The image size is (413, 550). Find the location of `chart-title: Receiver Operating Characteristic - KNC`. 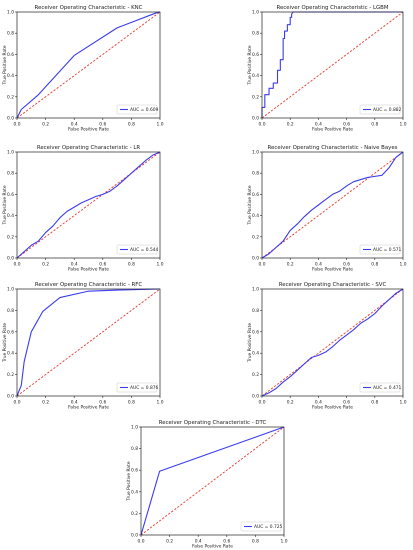

chart-title: Receiver Operating Characteristic - KNC is located at coordinates (89, 8).